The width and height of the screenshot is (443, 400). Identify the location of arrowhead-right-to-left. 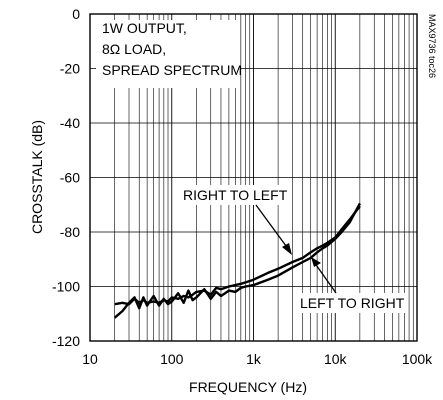
(287, 249).